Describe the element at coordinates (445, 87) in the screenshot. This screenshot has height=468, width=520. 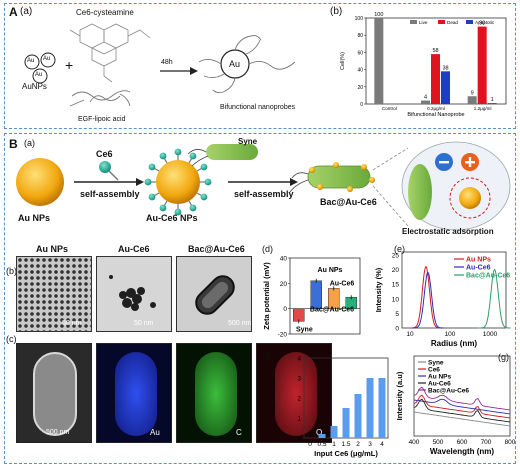
I see `bar-apoptotic` at that location.